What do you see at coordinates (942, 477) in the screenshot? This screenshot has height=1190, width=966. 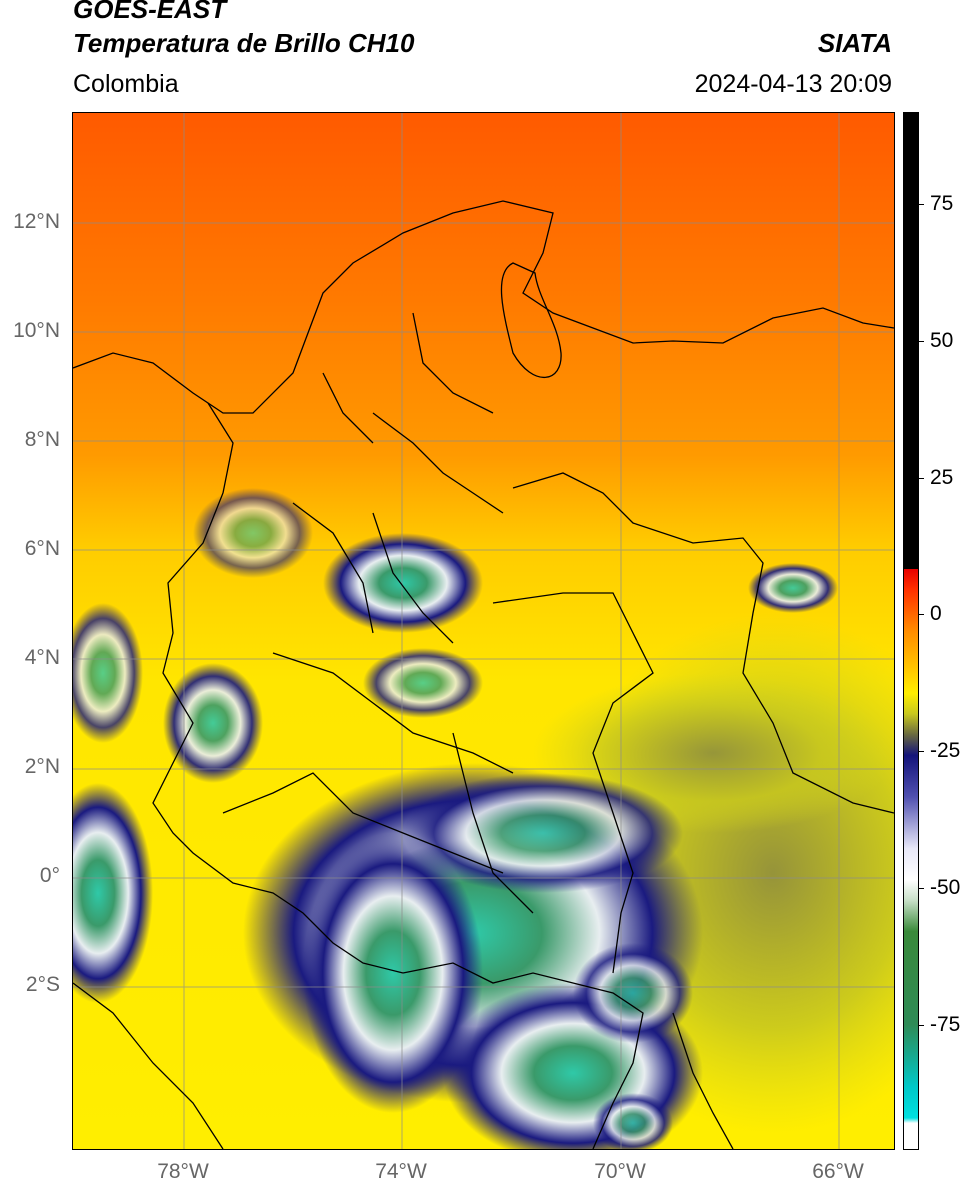 I see `colorbar-label-25: 25` at bounding box center [942, 477].